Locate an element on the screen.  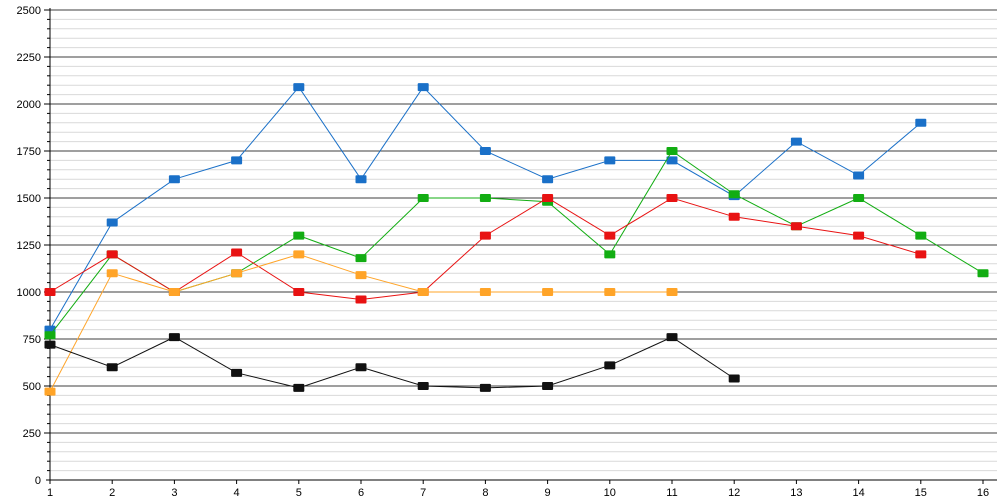
y-axis-tick-label: 1000 is located at coordinates (29, 293).